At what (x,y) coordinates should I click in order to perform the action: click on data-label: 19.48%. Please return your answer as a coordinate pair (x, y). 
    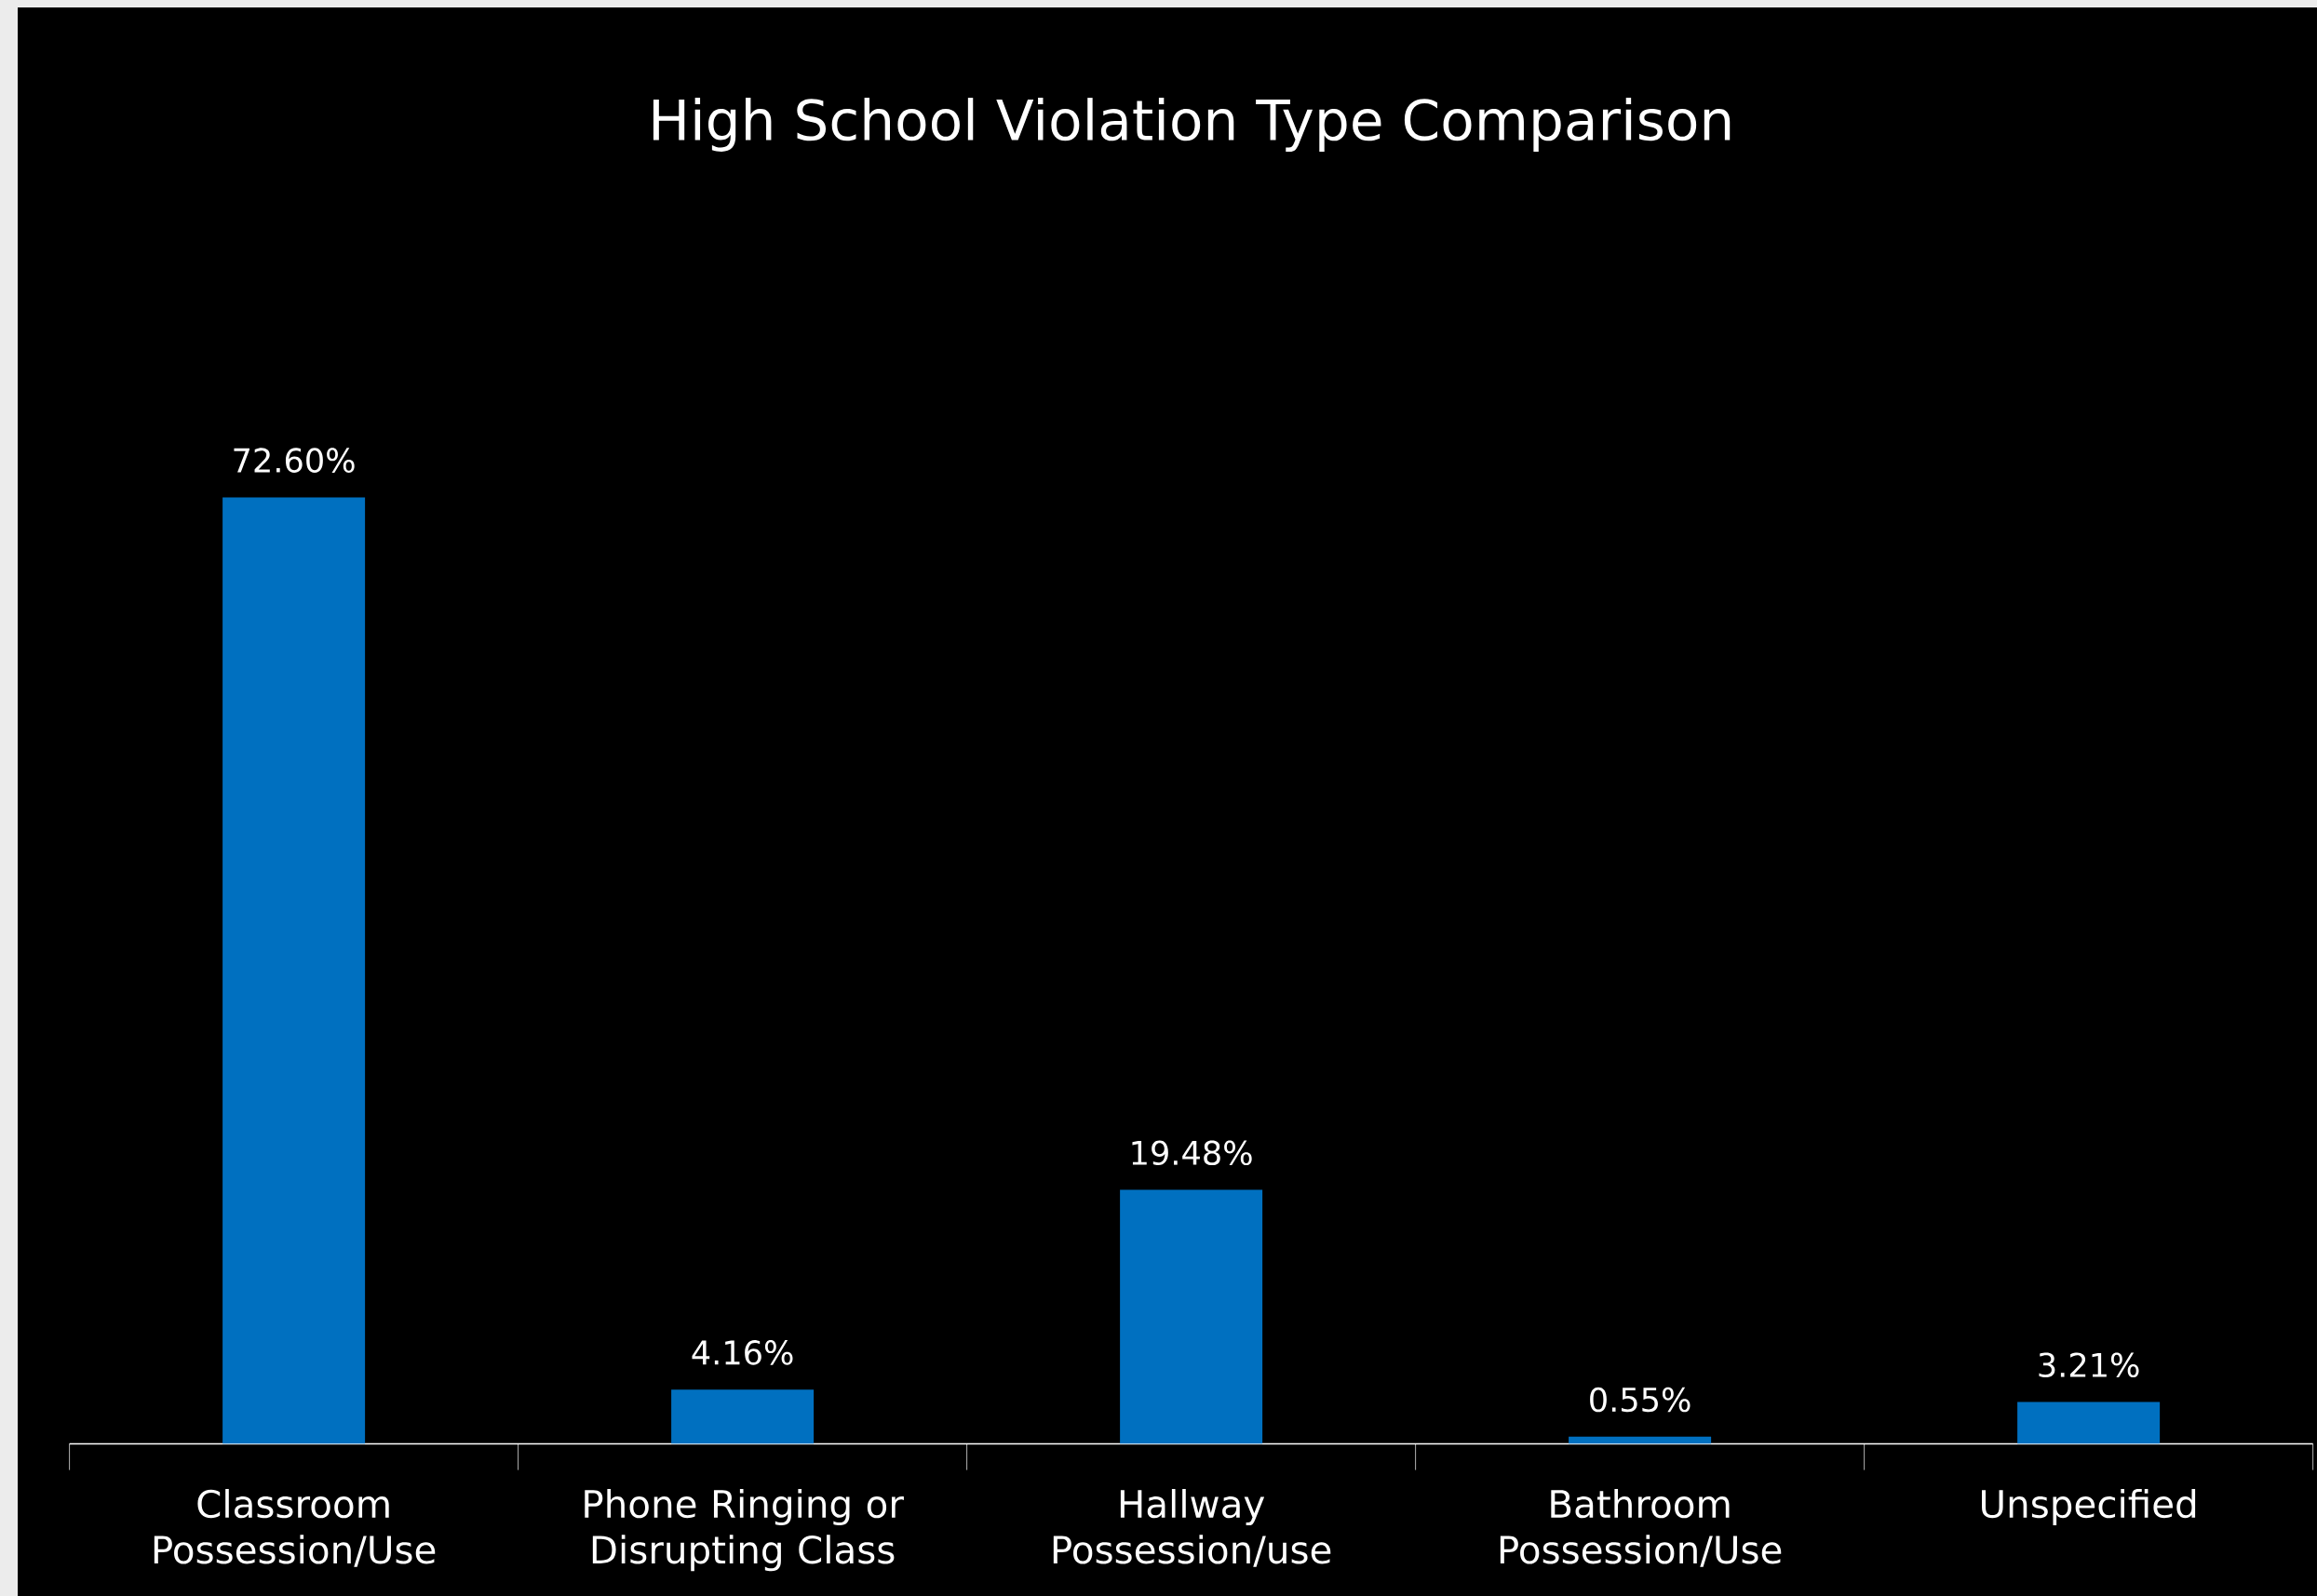
    Looking at the image, I should click on (1192, 1153).